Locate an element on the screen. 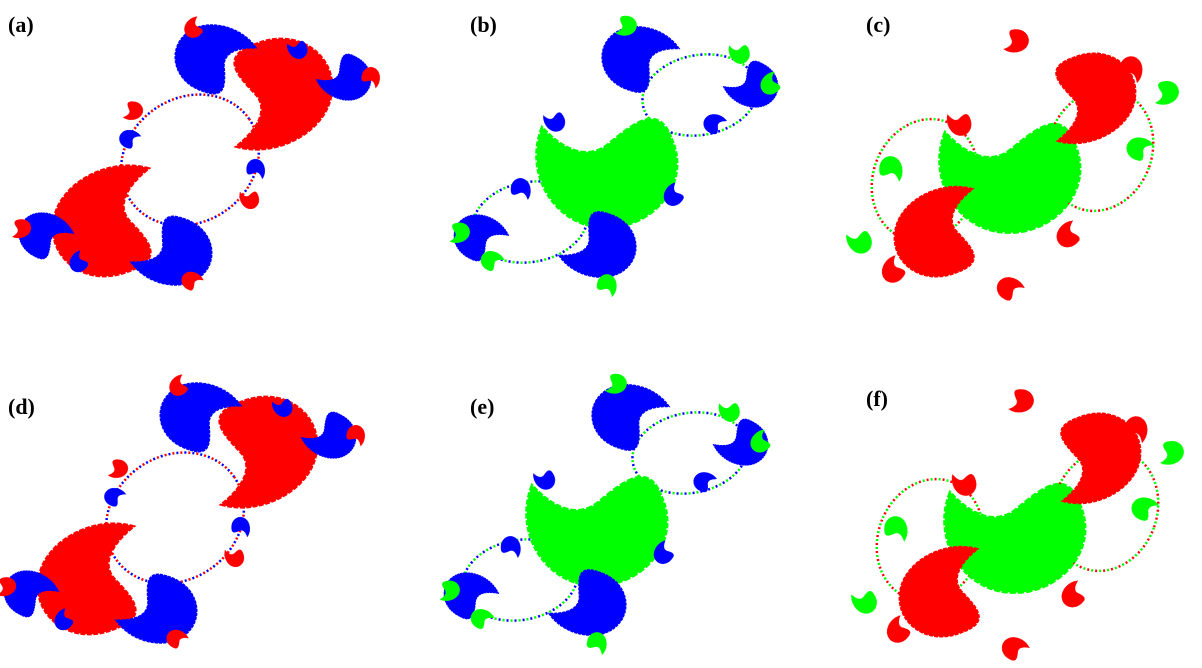  panel-label: (d) is located at coordinates (21, 406).